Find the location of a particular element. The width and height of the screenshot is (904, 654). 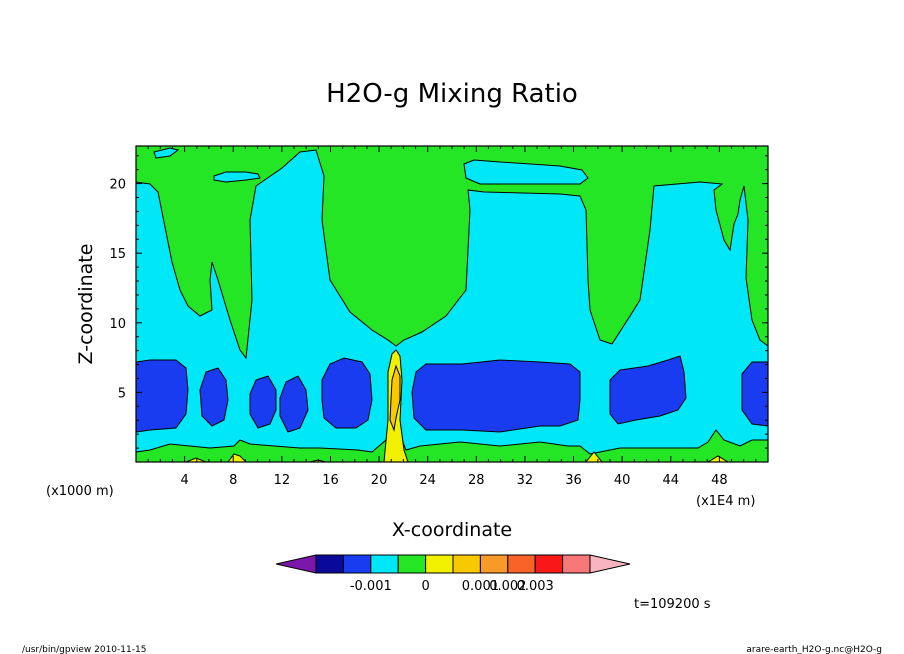

colorbar-label: -0.001 is located at coordinates (371, 586).